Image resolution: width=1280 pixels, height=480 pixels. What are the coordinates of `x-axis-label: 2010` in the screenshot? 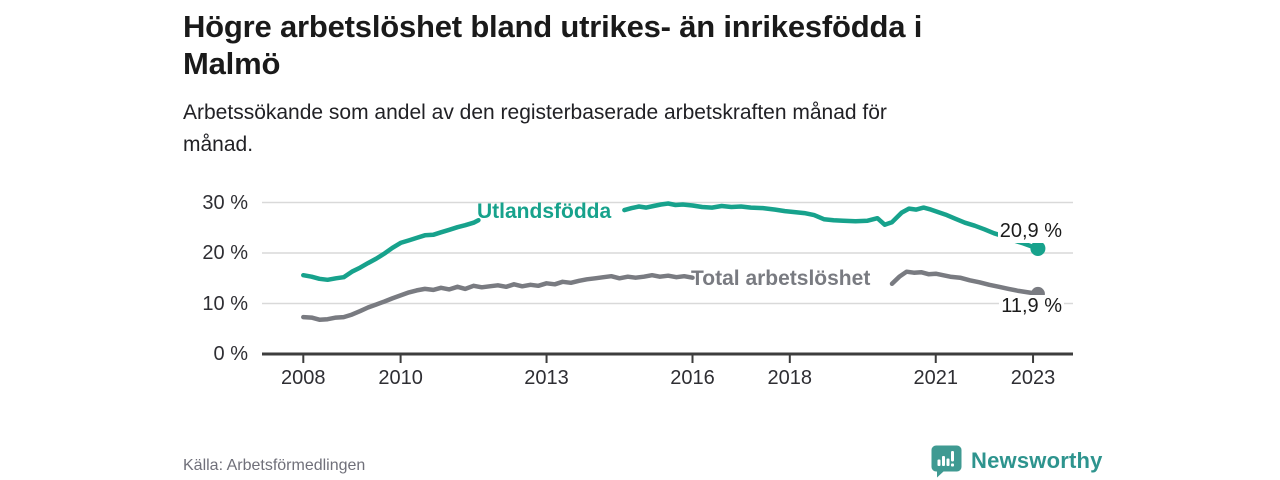 It's located at (400, 378).